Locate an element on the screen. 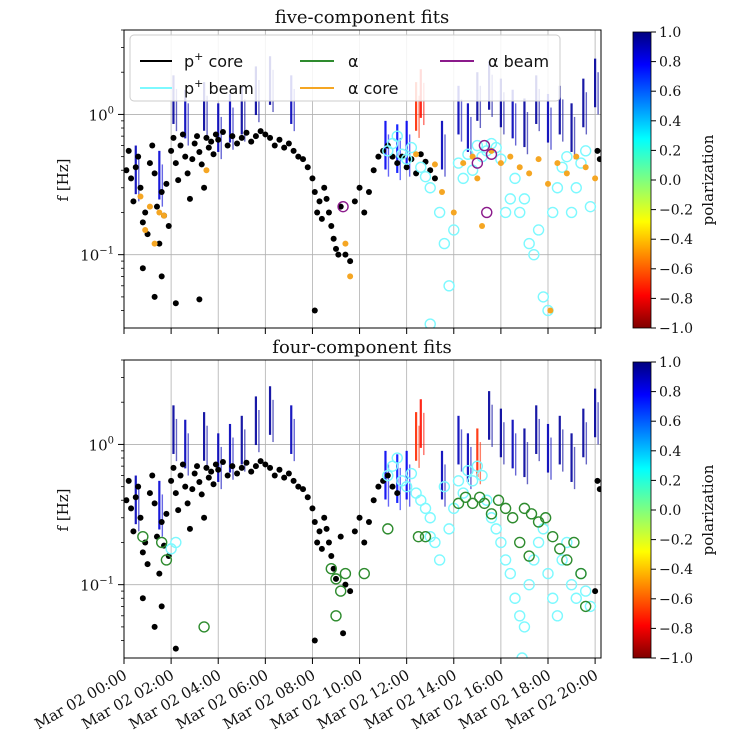 The image size is (741, 754). spikes is located at coordinates (366, 461).